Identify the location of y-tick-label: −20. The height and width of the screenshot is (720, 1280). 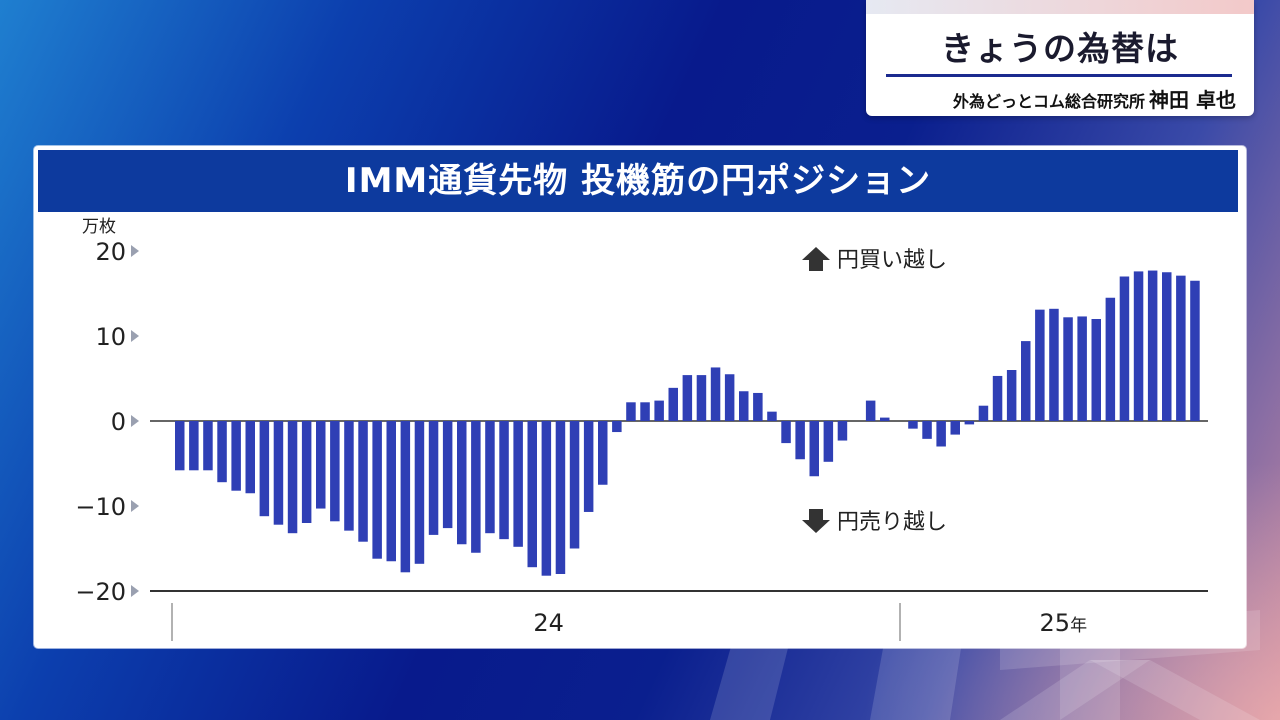
(100, 592).